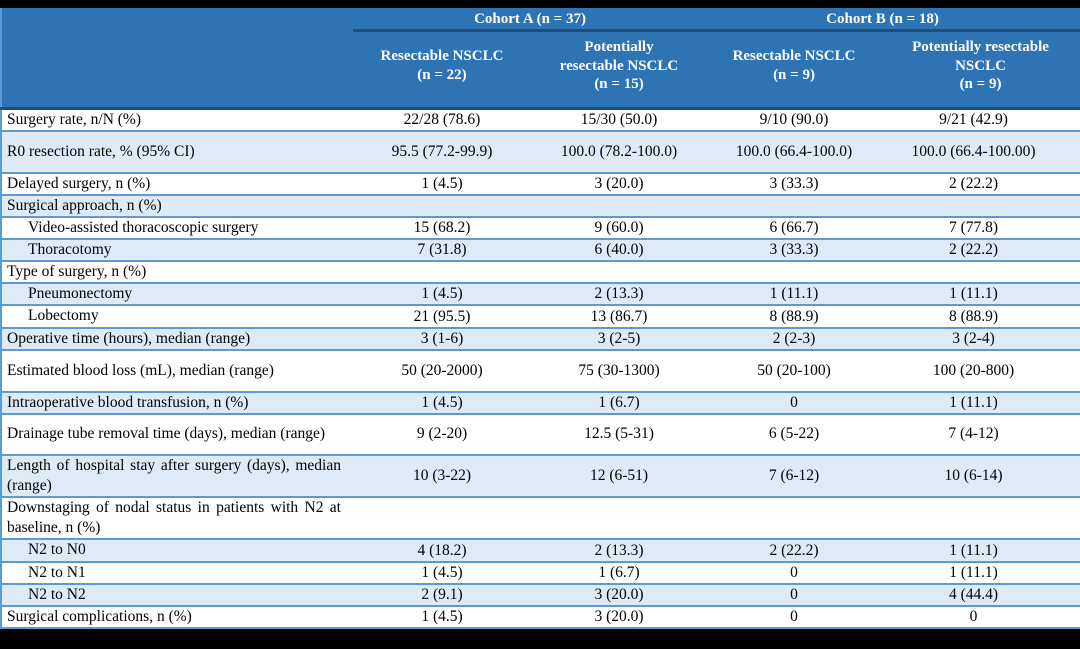  I want to click on cell-value: 4 (44.4), so click(980, 594).